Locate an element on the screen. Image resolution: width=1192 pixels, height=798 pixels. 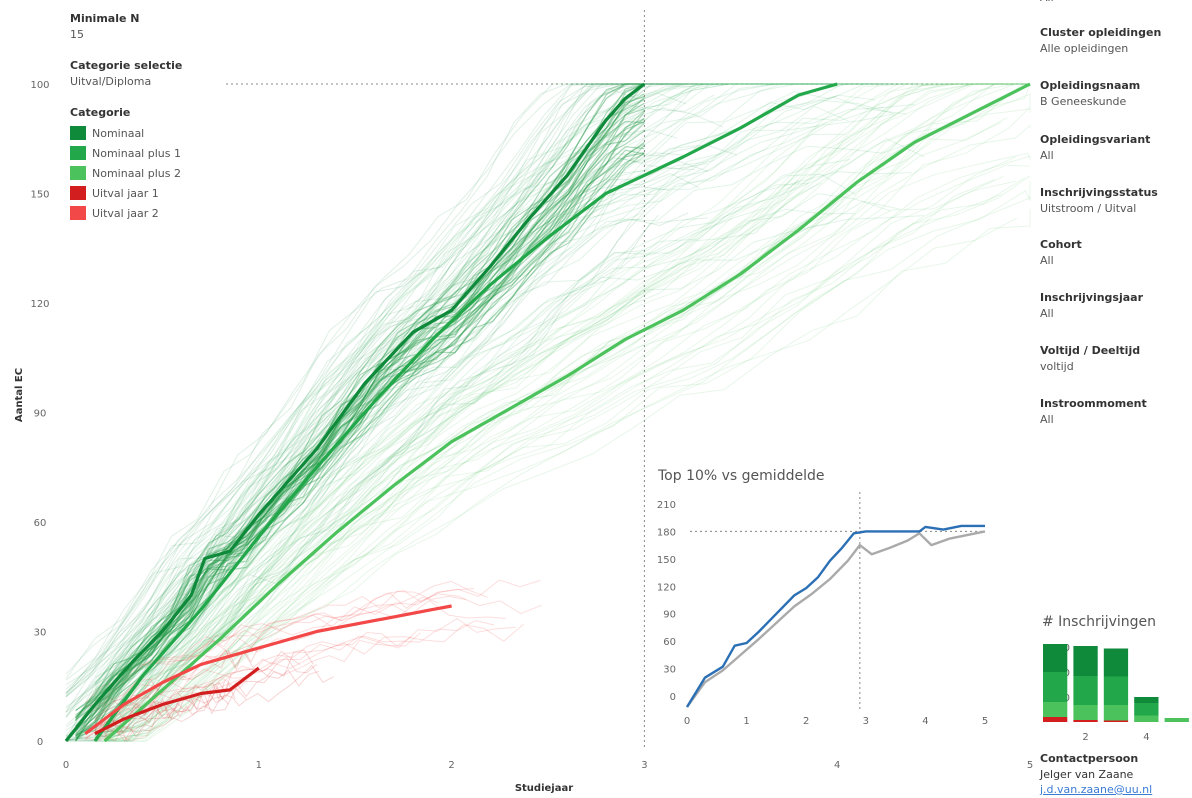
x-tick-label: 4 is located at coordinates (837, 765).